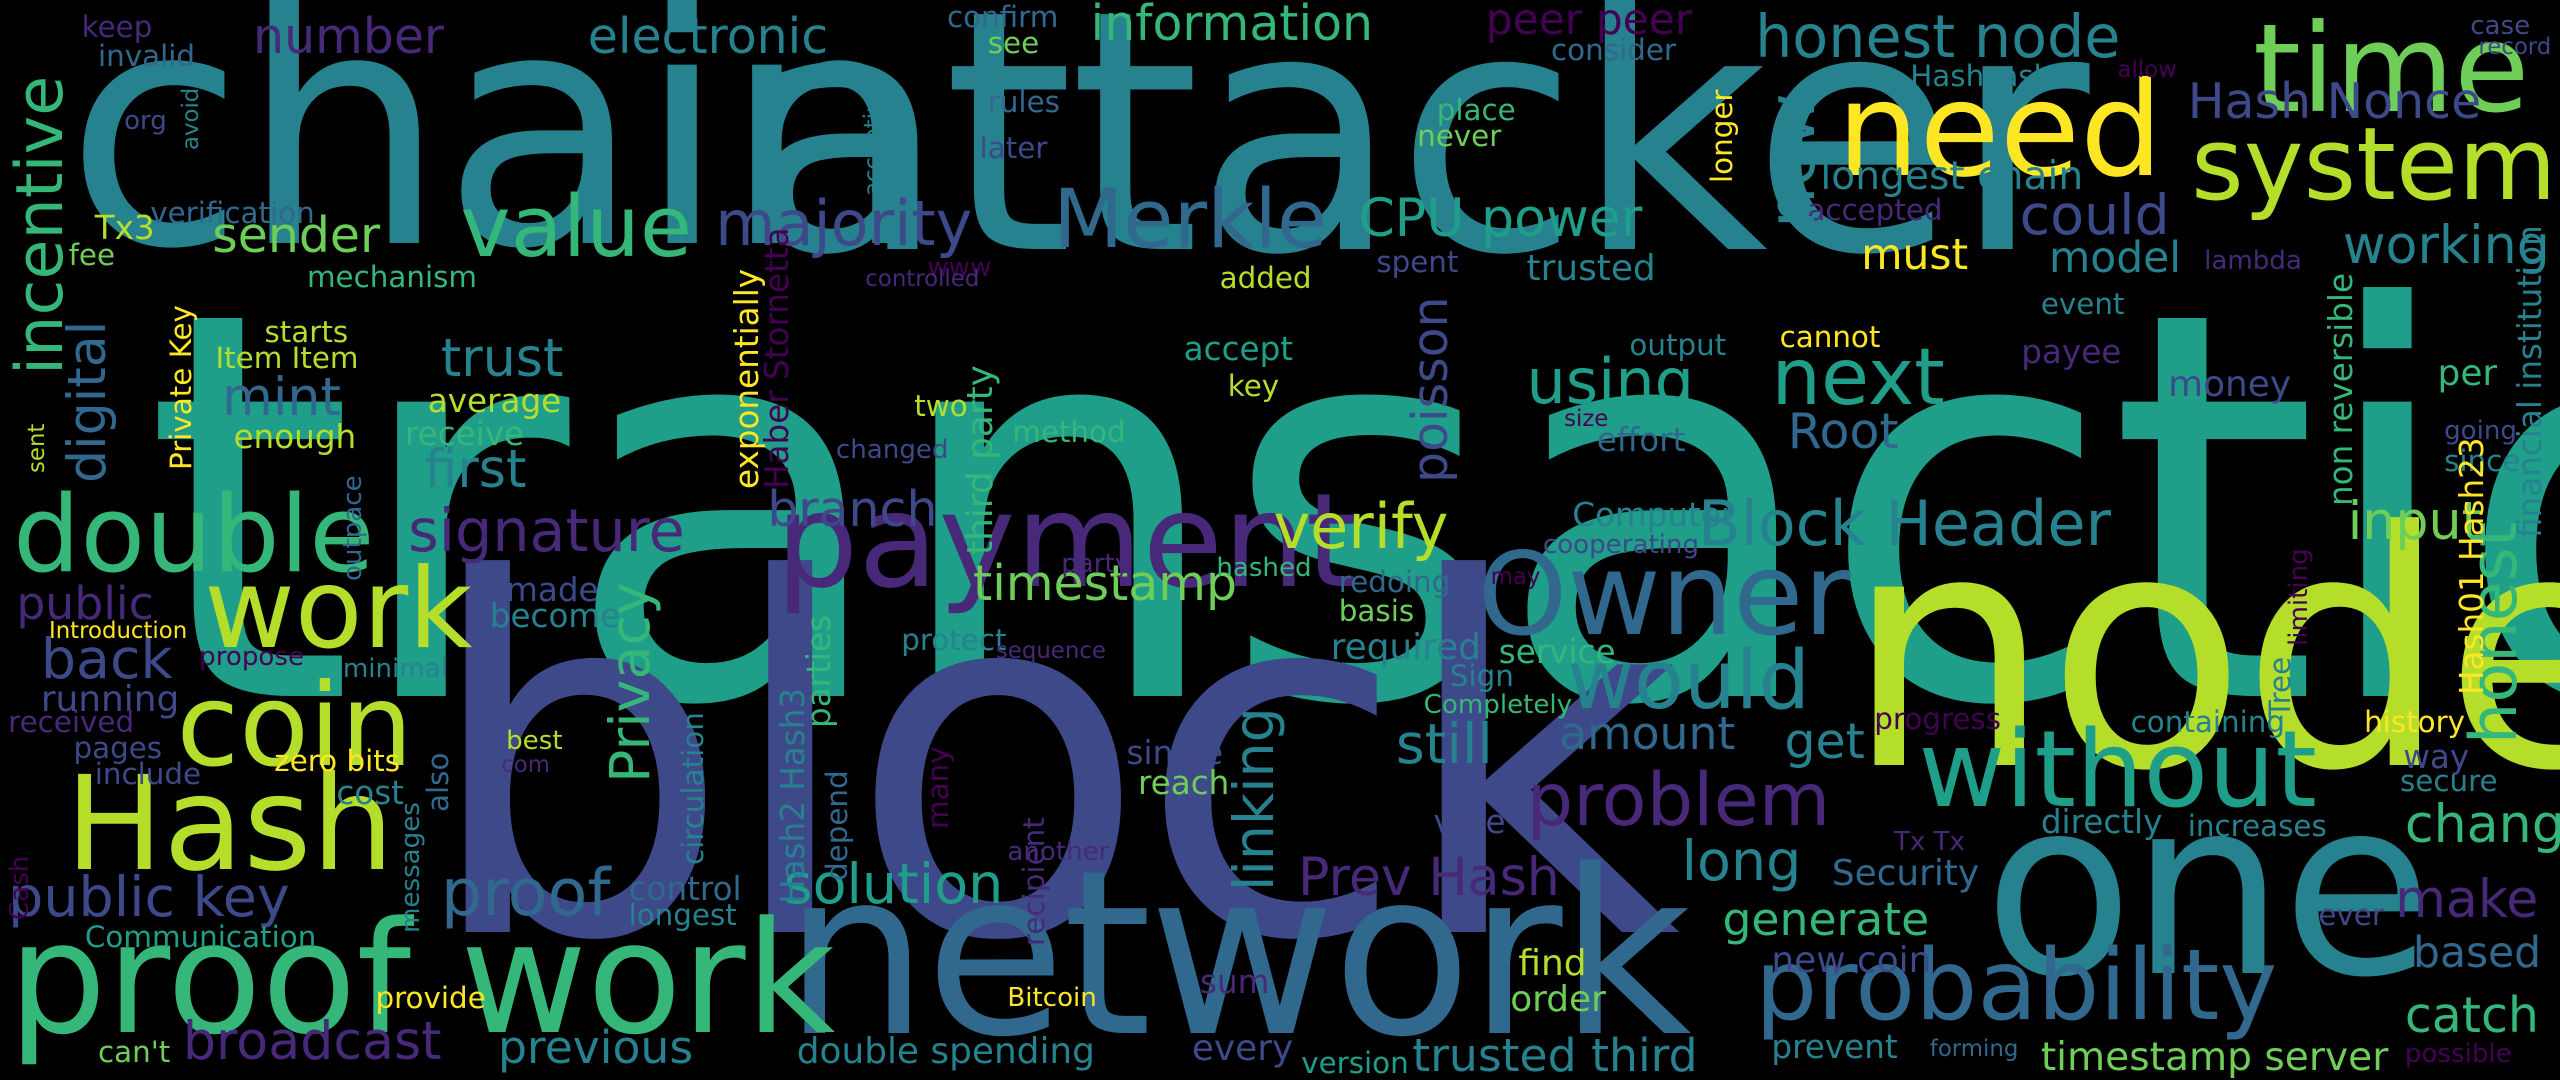 The height and width of the screenshot is (1080, 2560). I want to click on word-cooperating: cooperating, so click(1621, 544).